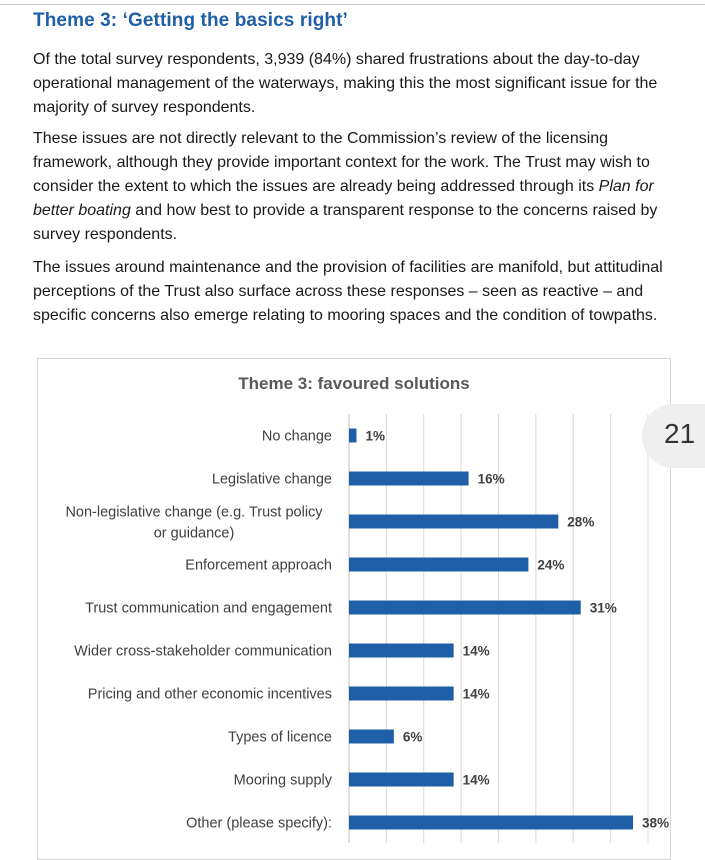 The width and height of the screenshot is (705, 860). Describe the element at coordinates (190, 20) in the screenshot. I see `section-heading: Theme 3: ‘Getting the basics right’` at that location.